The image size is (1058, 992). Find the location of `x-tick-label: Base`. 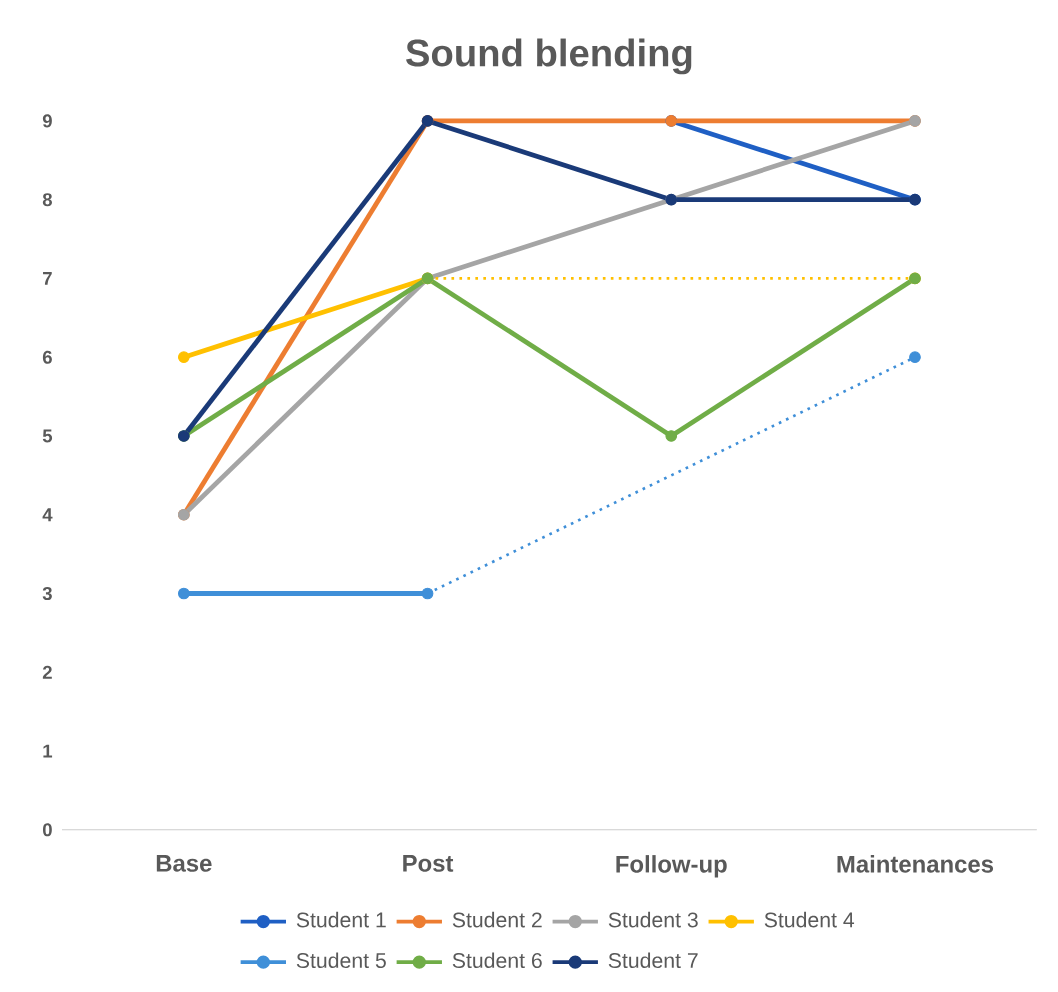

x-tick-label: Base is located at coordinates (184, 864).